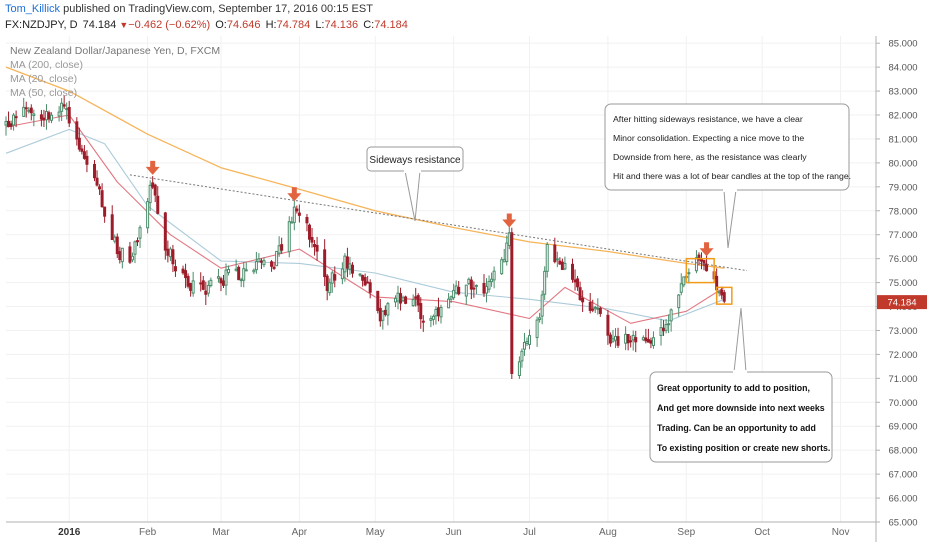 This screenshot has height=550, width=932. What do you see at coordinates (686, 532) in the screenshot?
I see `x-tick-label: Sep` at bounding box center [686, 532].